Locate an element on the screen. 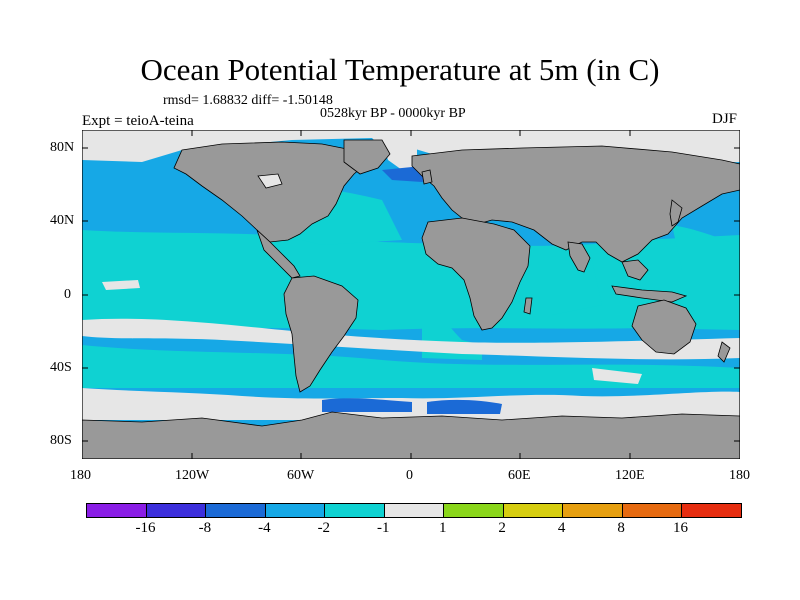 The image size is (800, 600). south-america is located at coordinates (321, 334).